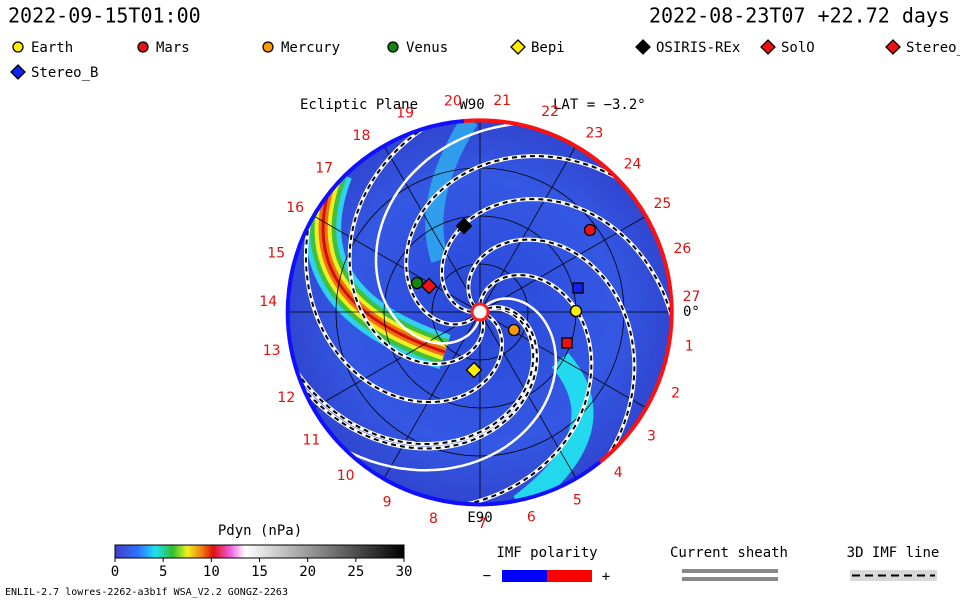 The image size is (960, 600). Describe the element at coordinates (427, 48) in the screenshot. I see `legend-label: Venus` at that location.